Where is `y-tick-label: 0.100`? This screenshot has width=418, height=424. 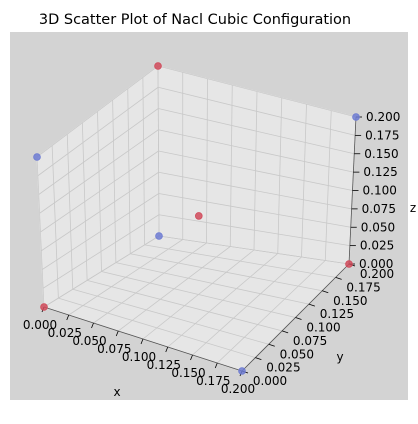 y-tick-label: 0.100 is located at coordinates (323, 328).